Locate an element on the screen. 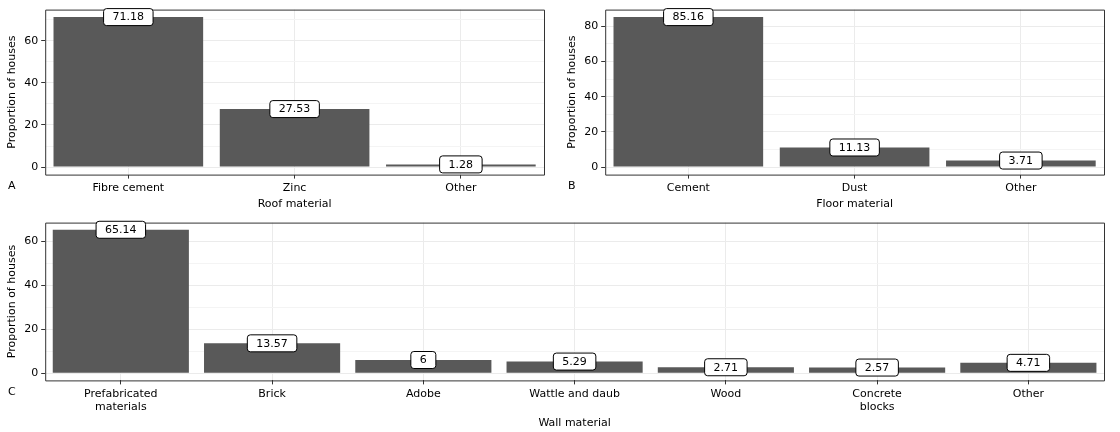 This screenshot has height=432, width=1120. text: B is located at coordinates (572, 185).